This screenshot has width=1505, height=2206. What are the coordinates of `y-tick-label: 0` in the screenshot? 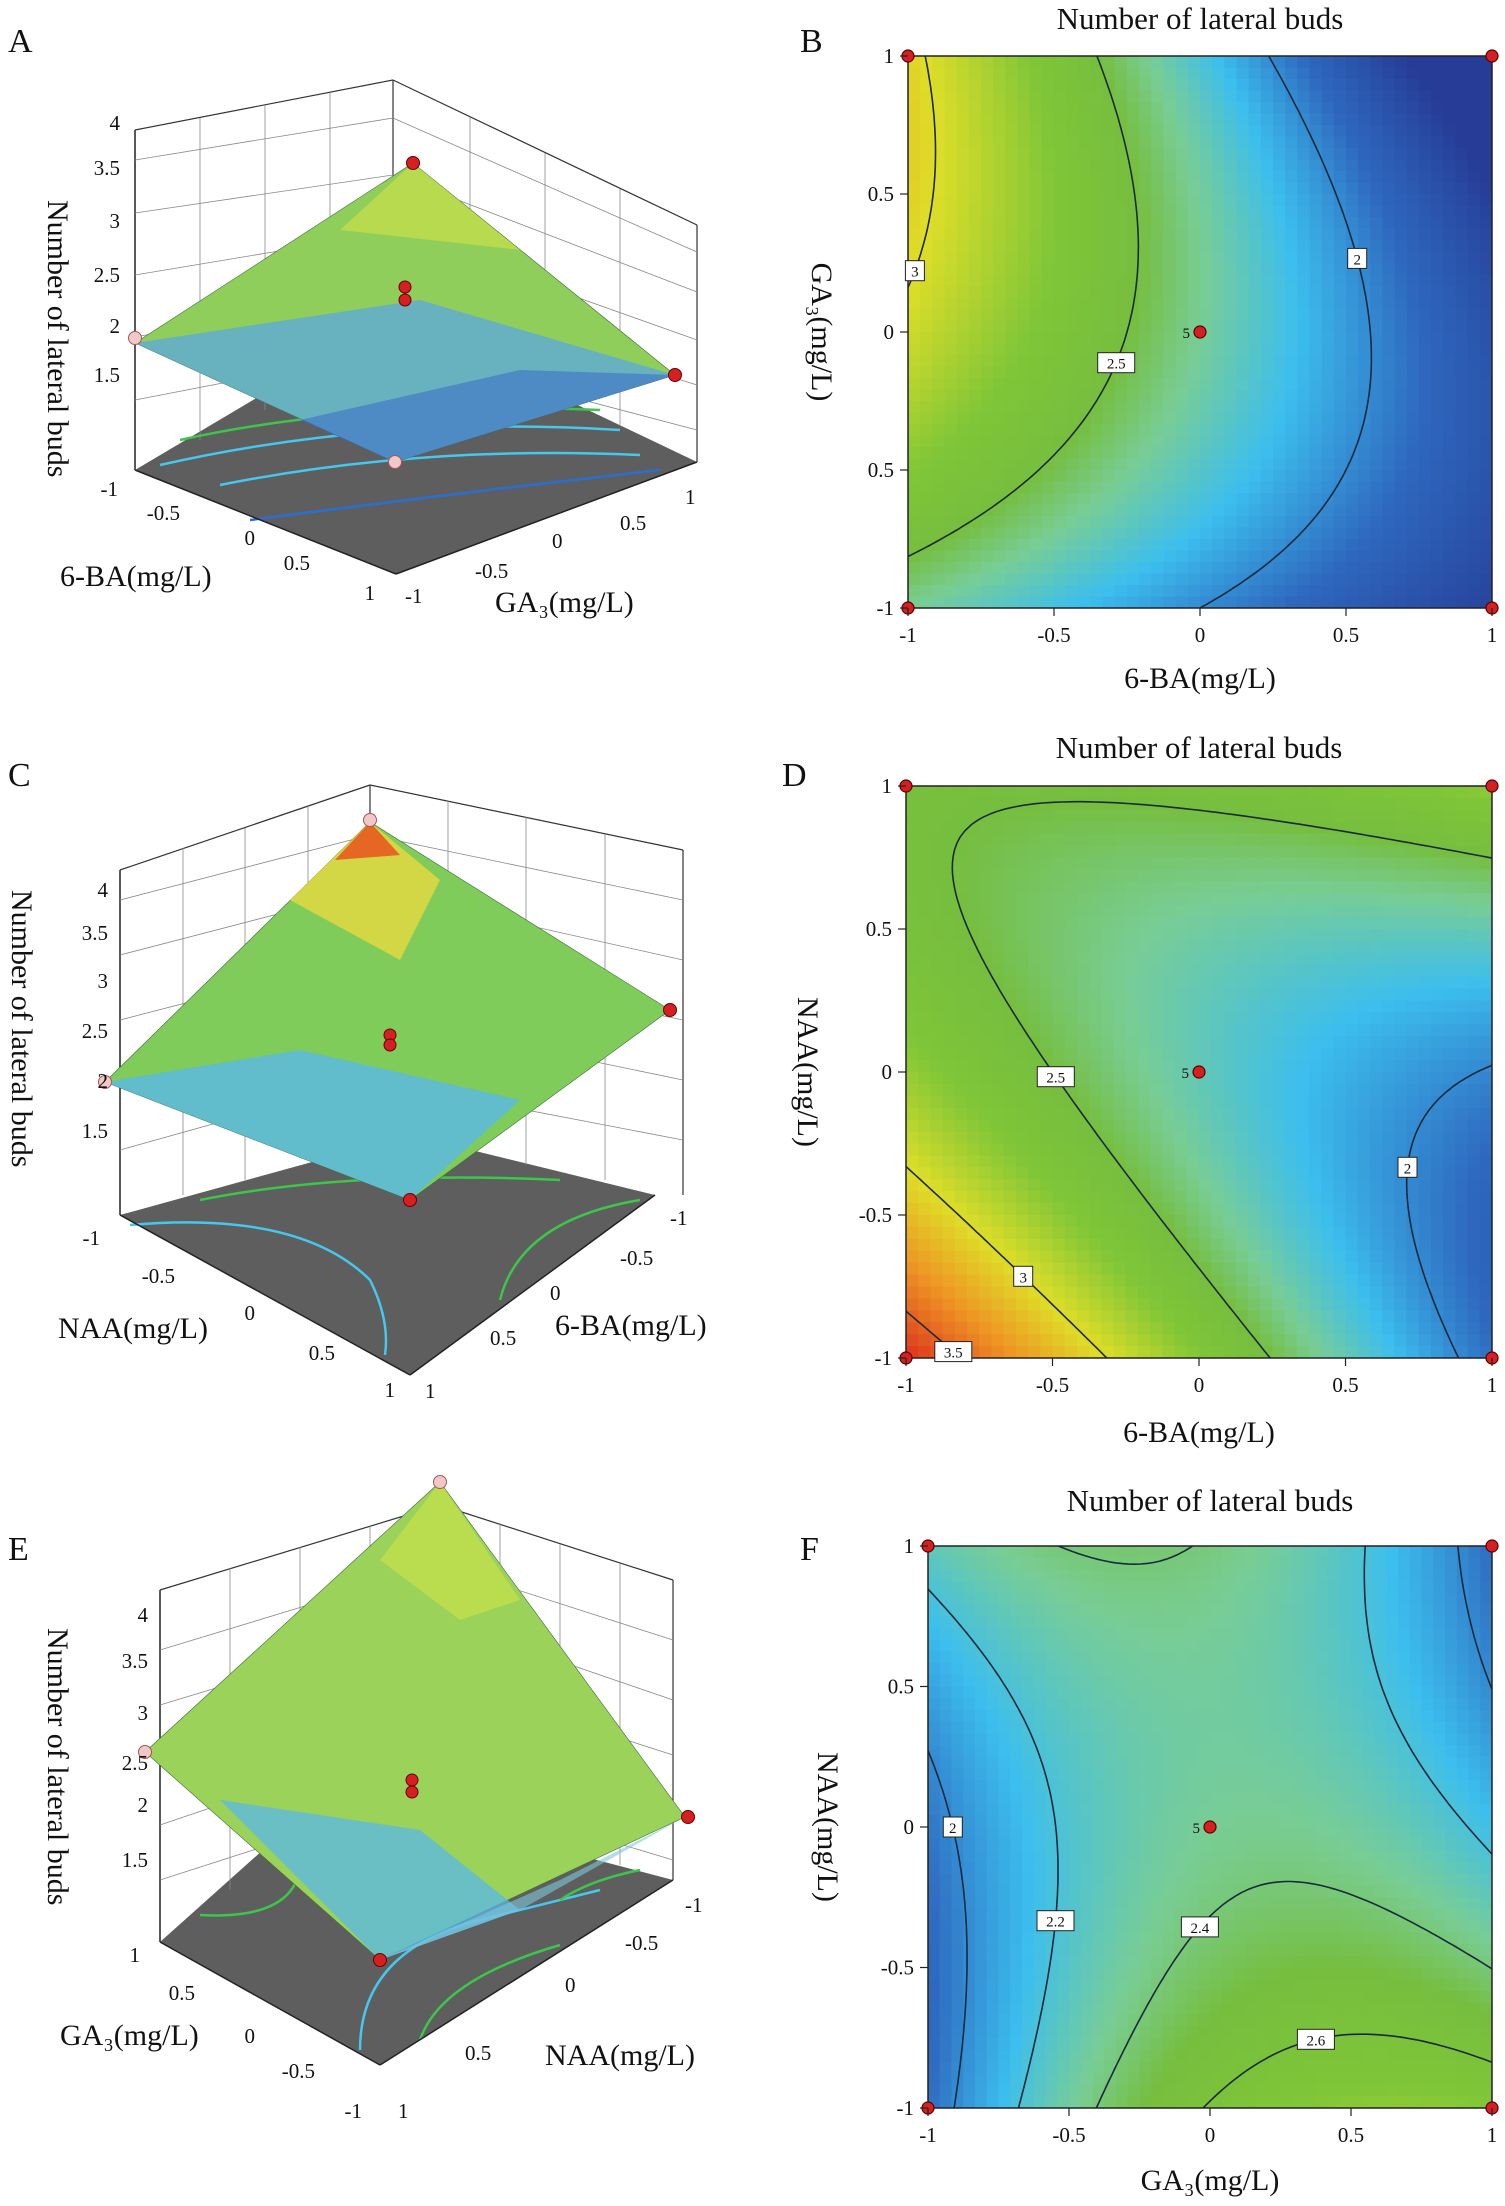 It's located at (889, 332).